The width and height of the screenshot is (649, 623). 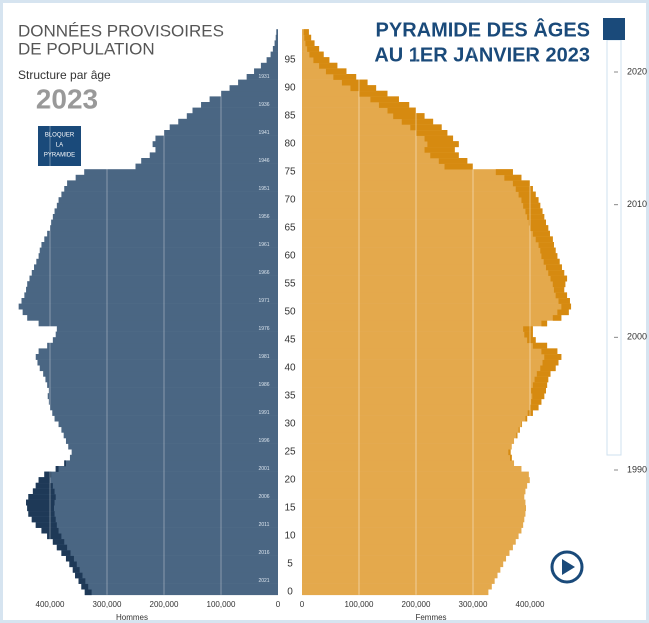 I want to click on slider-label: 2000, so click(x=637, y=337).